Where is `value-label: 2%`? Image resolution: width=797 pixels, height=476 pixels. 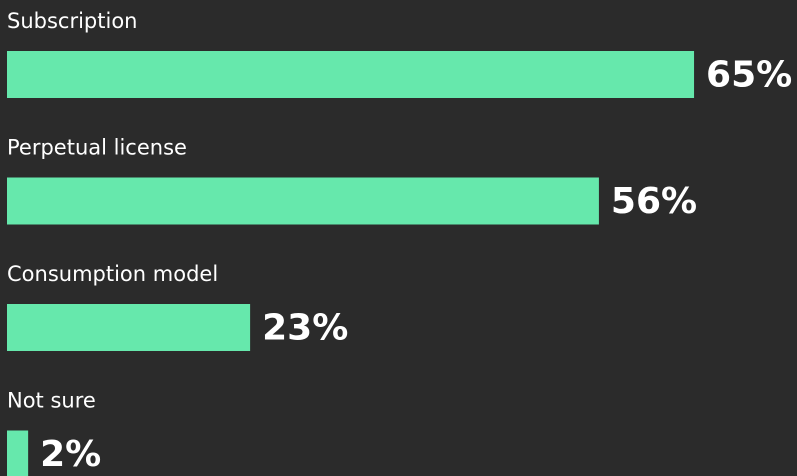 value-label: 2% is located at coordinates (70, 454).